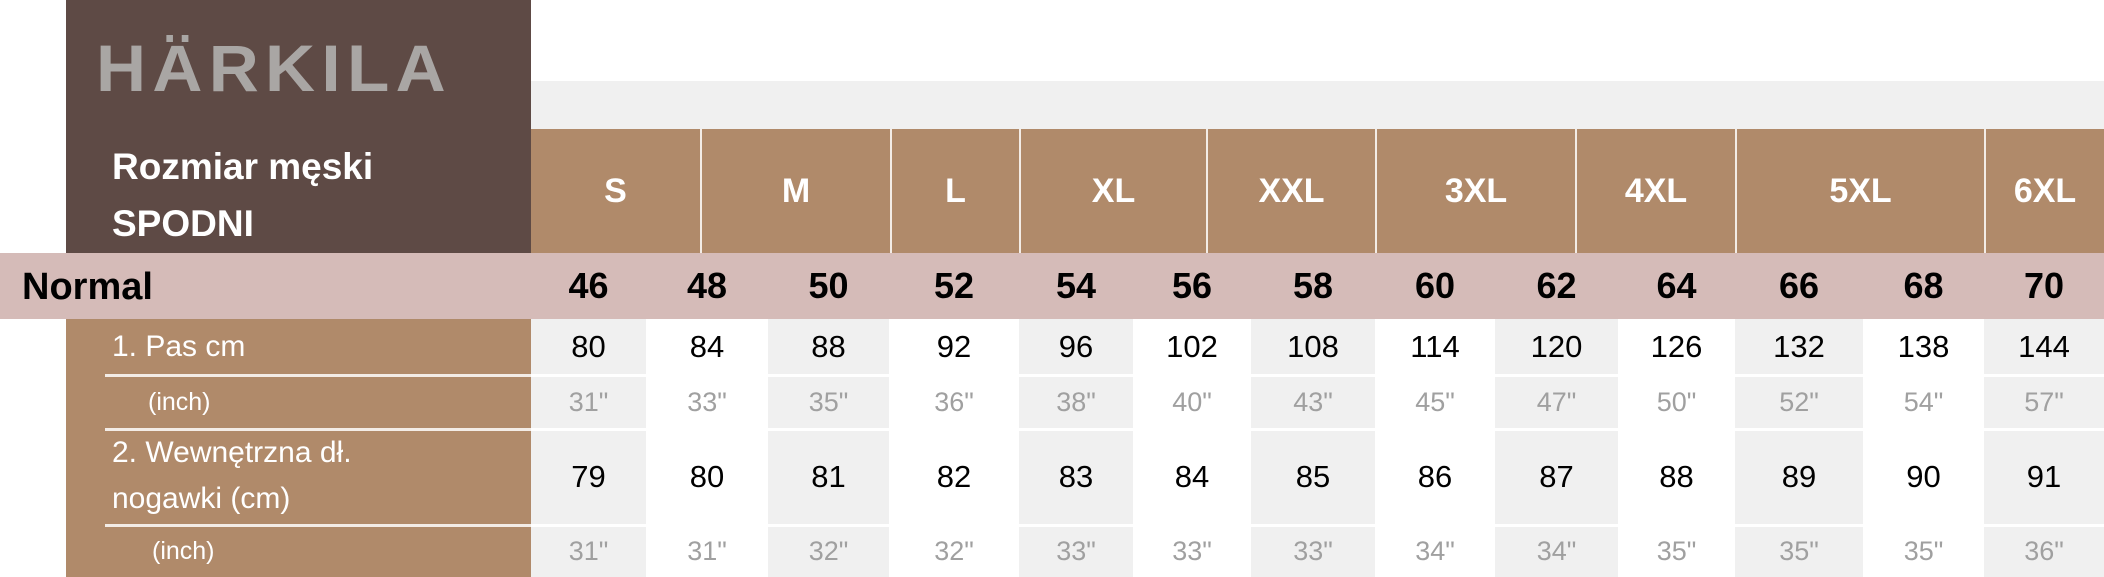 This screenshot has height=577, width=2104. Describe the element at coordinates (1112, 191) in the screenshot. I see `size-header-xl: XL` at that location.